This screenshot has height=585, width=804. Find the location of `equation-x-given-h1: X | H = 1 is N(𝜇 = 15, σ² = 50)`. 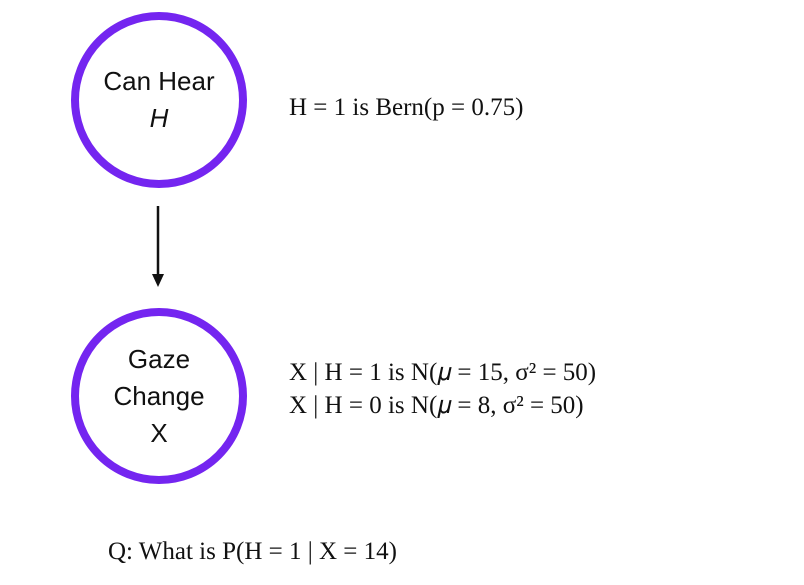

equation-x-given-h1: X | H = 1 is N(𝜇 = 15, σ² = 50) is located at coordinates (443, 372).